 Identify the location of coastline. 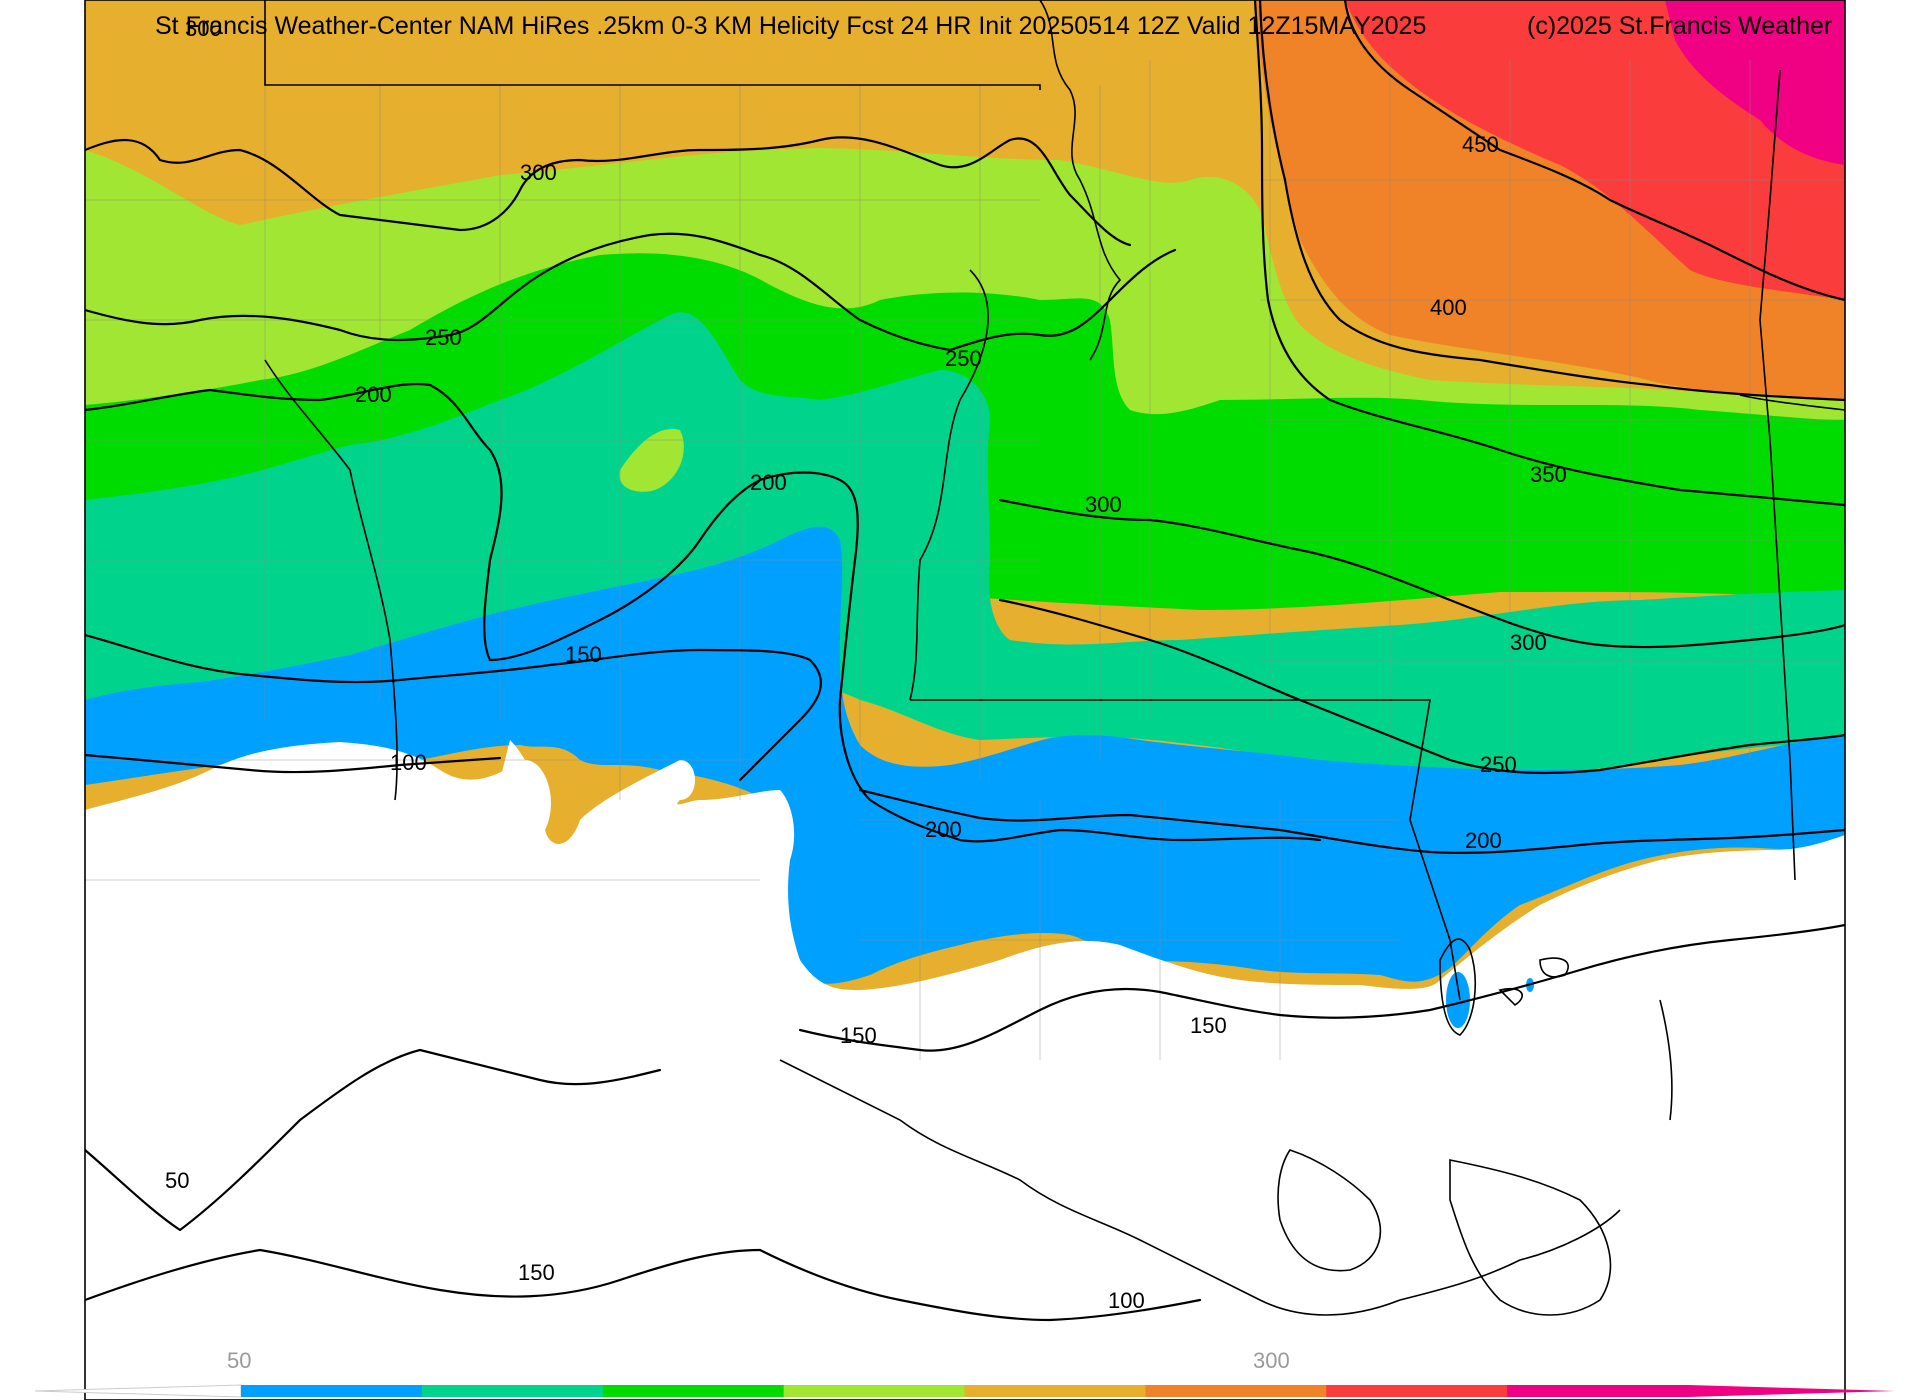
(1226, 1127).